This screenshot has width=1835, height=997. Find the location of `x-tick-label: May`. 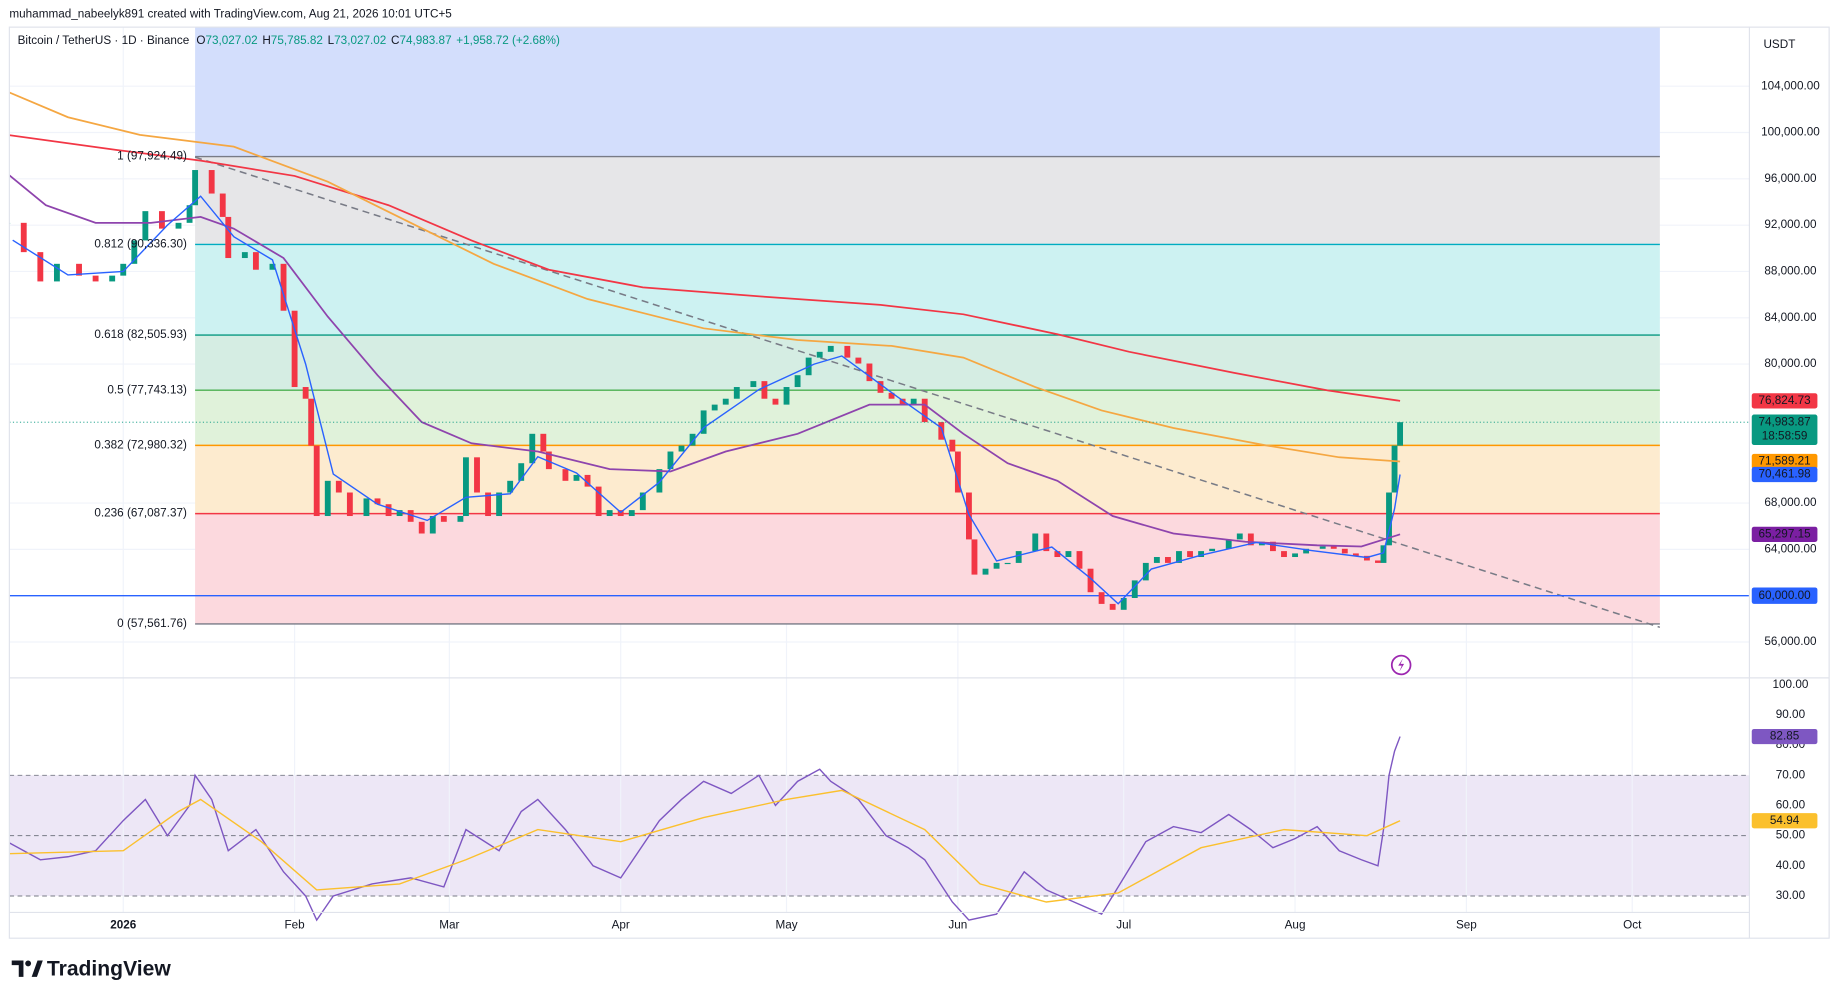

x-tick-label: May is located at coordinates (786, 924).